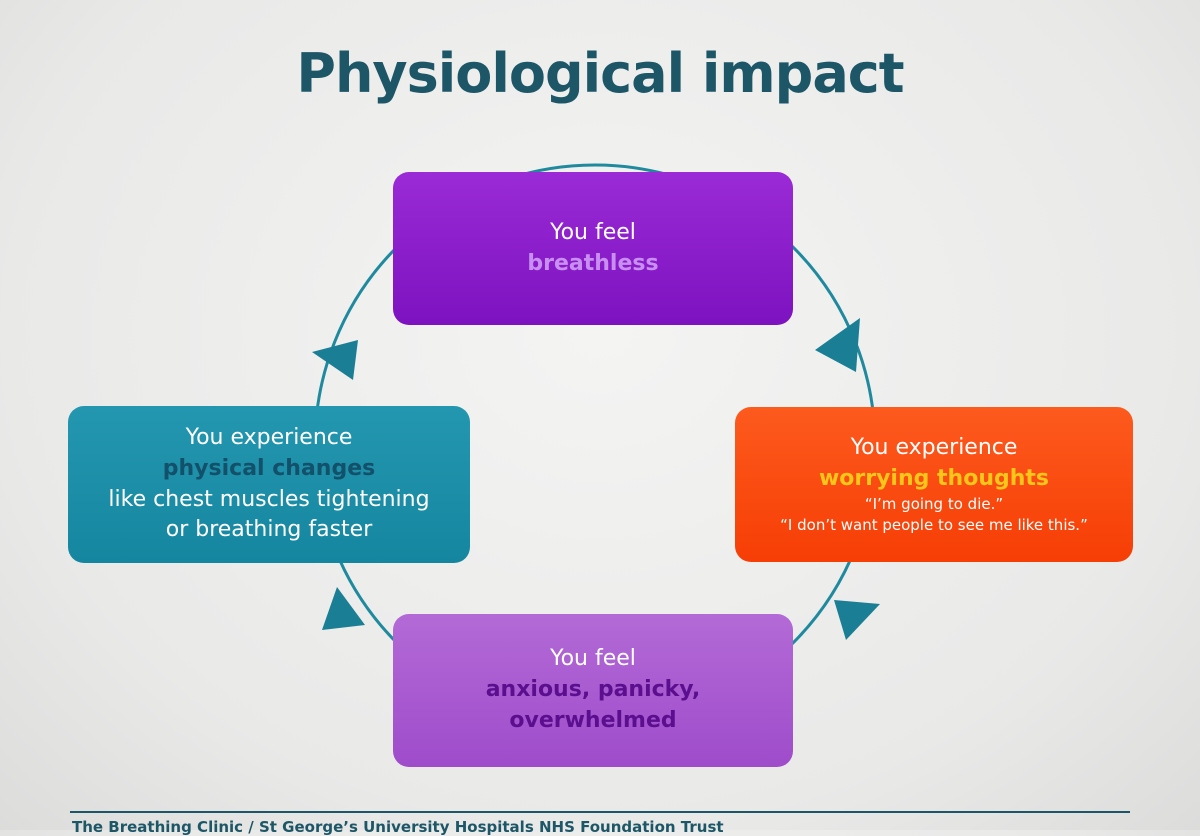 The height and width of the screenshot is (836, 1200). Describe the element at coordinates (600, 73) in the screenshot. I see `slide-title: Physiological impact` at that location.